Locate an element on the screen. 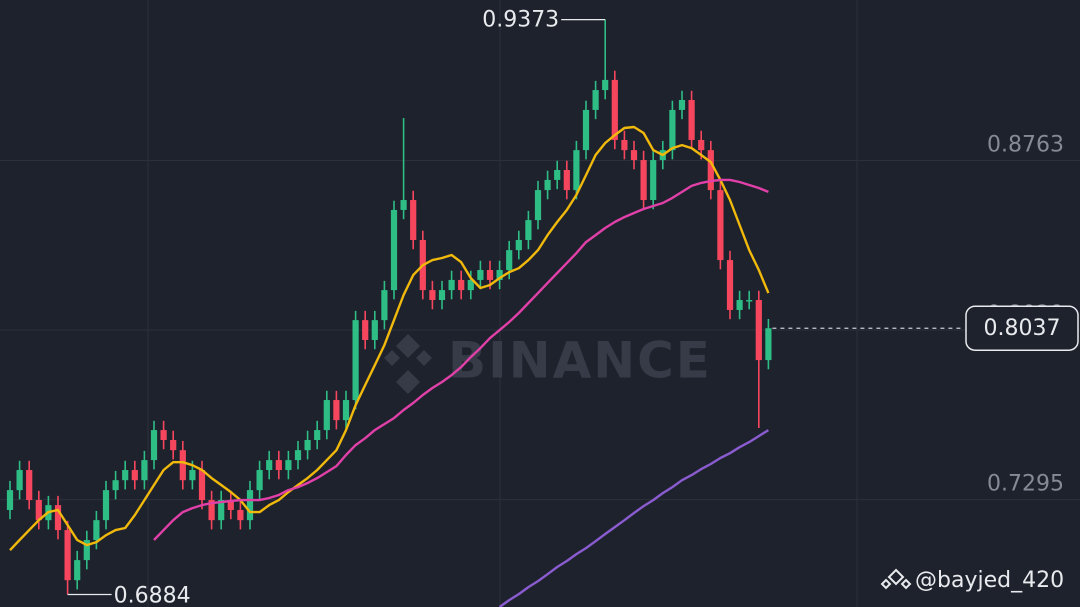 The image size is (1080, 607). credit-logo is located at coordinates (896, 579).